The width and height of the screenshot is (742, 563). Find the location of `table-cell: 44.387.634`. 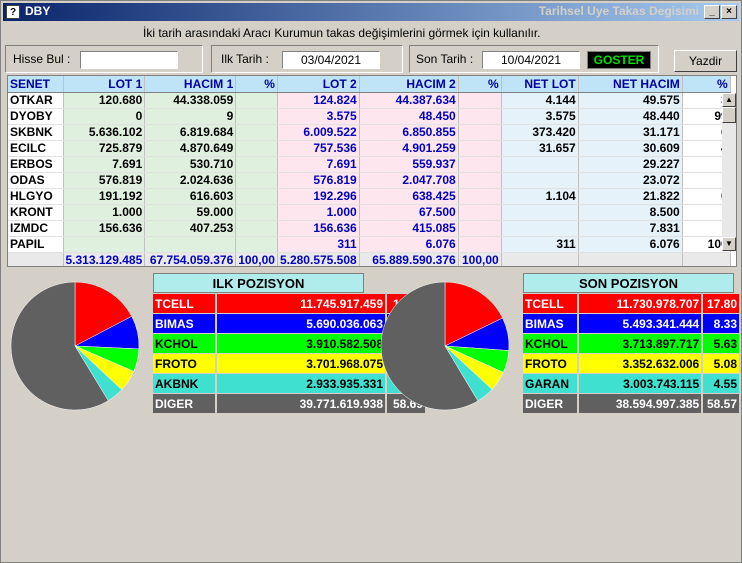

table-cell: 44.387.634 is located at coordinates (409, 100).